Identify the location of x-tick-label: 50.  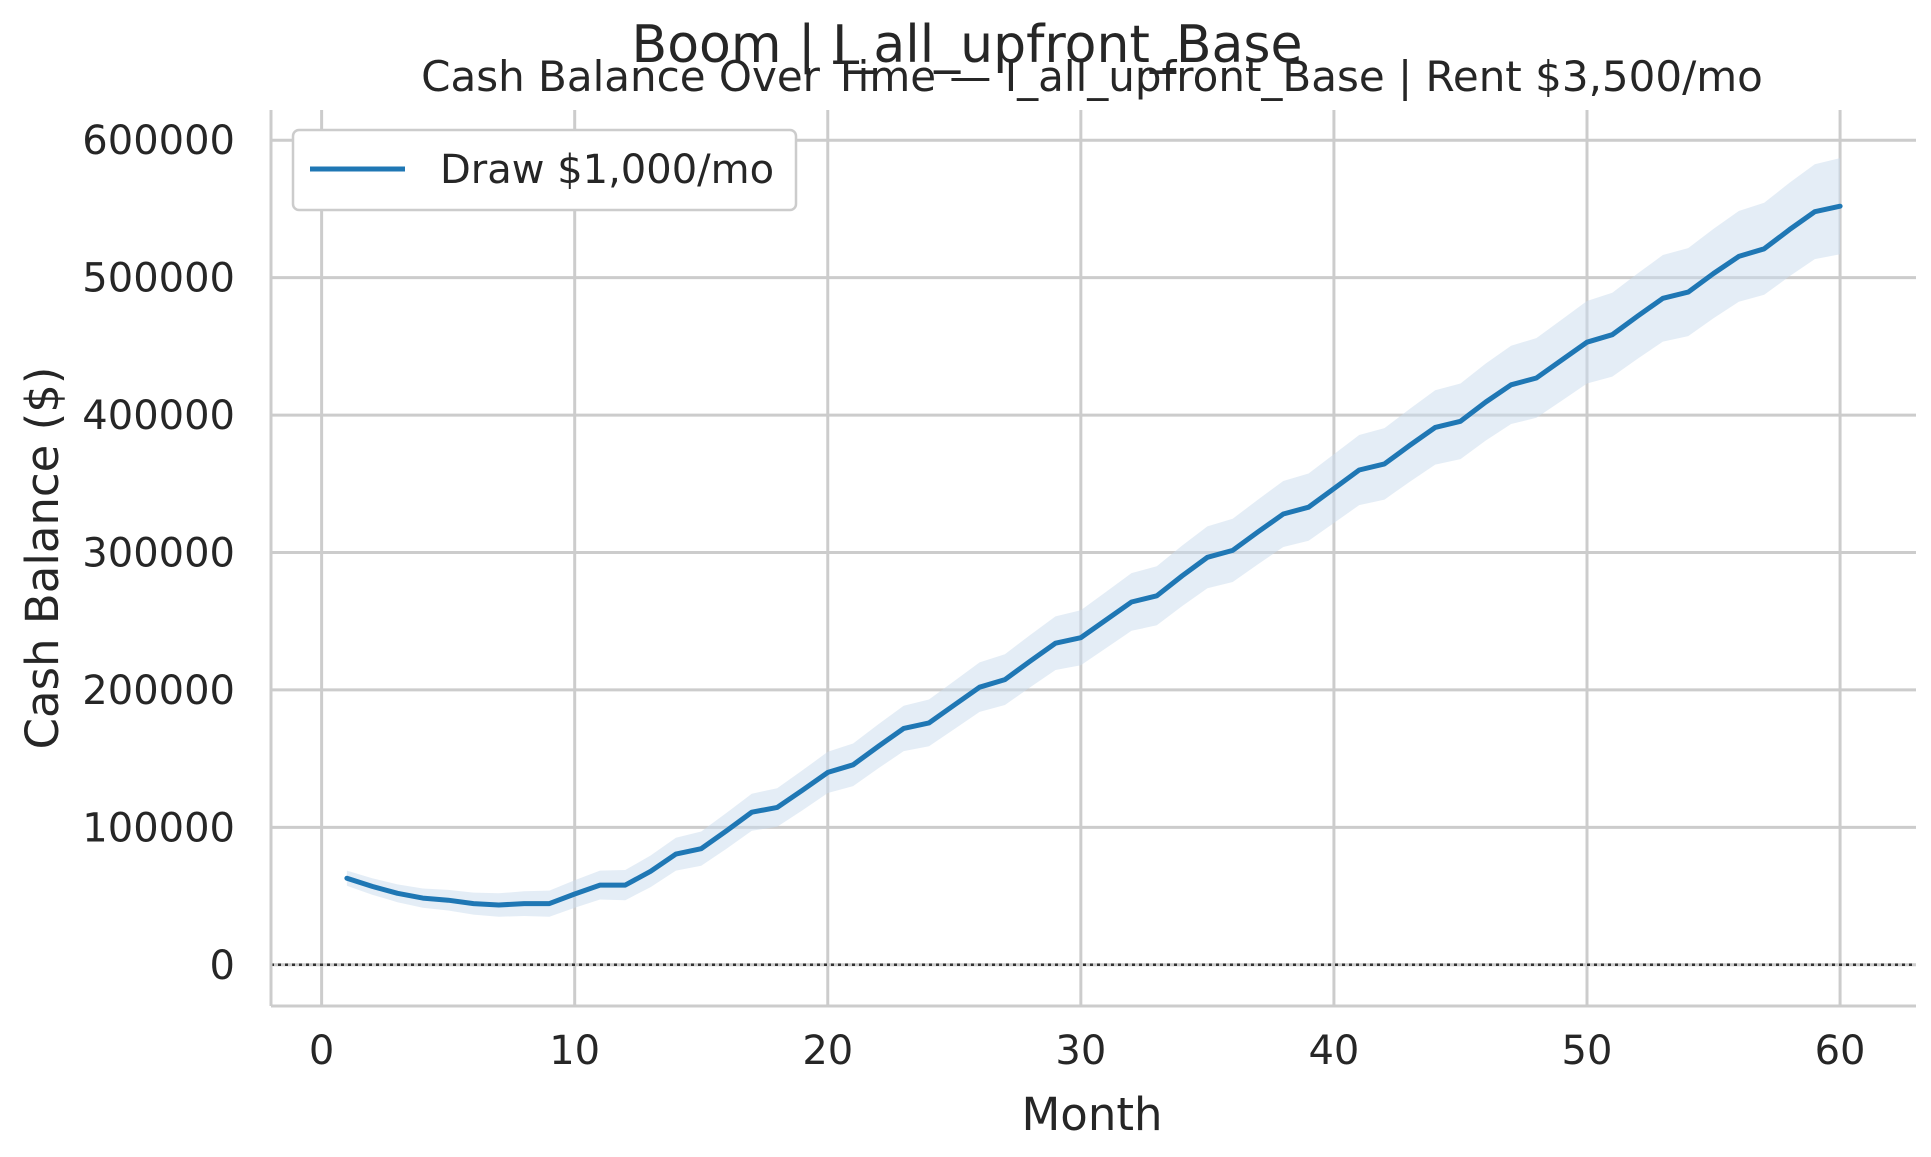
(1587, 1051).